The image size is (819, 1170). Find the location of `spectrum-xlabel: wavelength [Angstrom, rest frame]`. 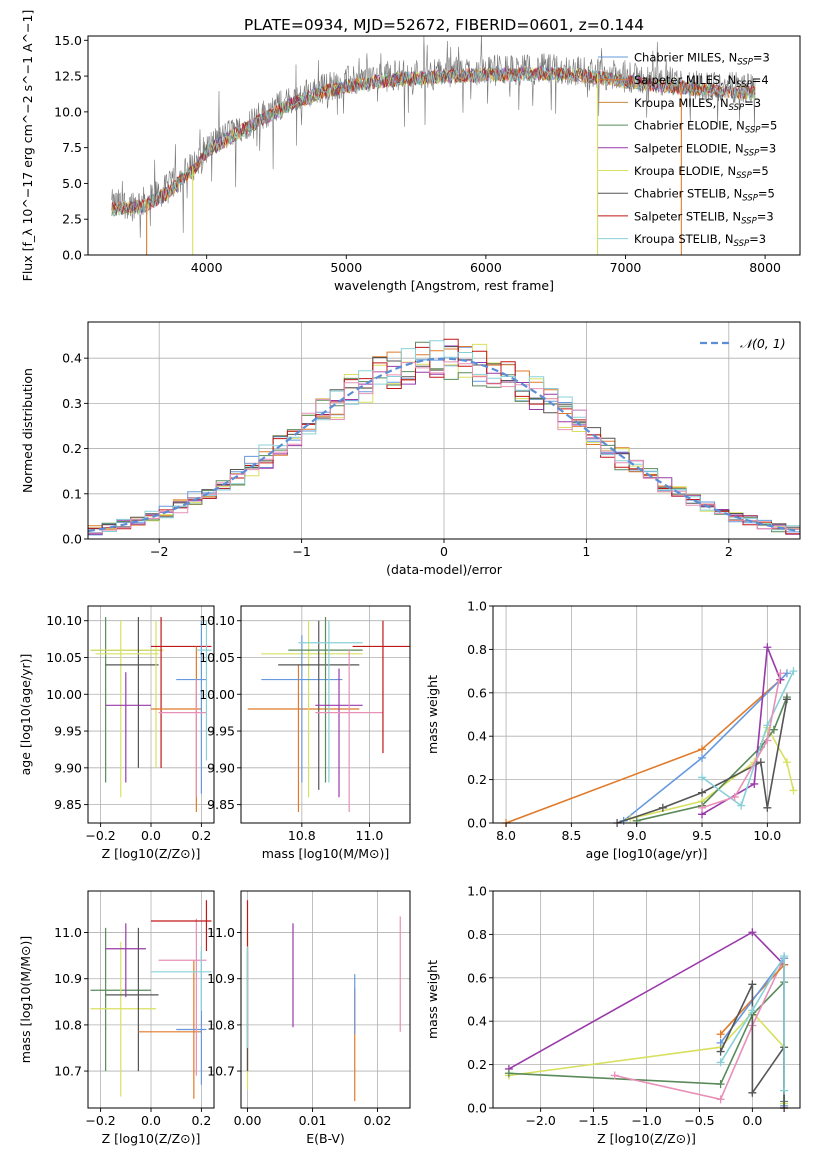

spectrum-xlabel: wavelength [Angstrom, rest frame] is located at coordinates (444, 285).